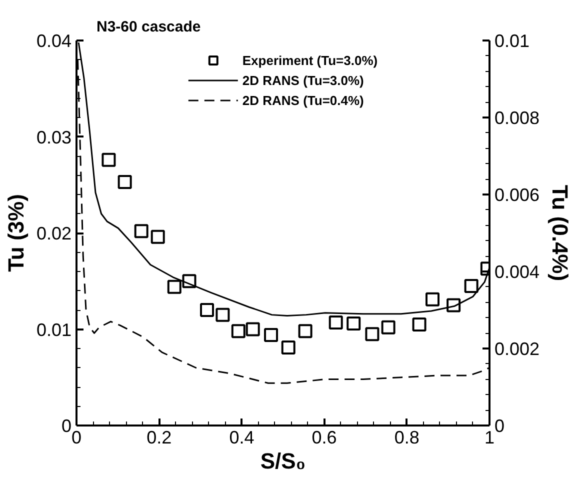 This screenshot has height=484, width=581. I want to click on x-tick-label: 0.2, so click(159, 438).